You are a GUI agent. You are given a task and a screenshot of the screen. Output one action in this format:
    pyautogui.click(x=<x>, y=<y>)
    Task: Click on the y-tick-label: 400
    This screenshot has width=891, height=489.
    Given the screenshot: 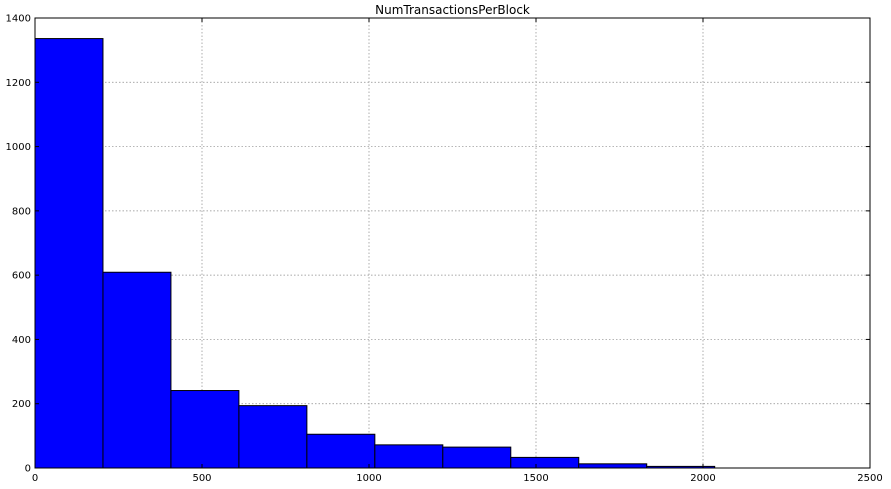 What is the action you would take?
    pyautogui.click(x=21, y=340)
    